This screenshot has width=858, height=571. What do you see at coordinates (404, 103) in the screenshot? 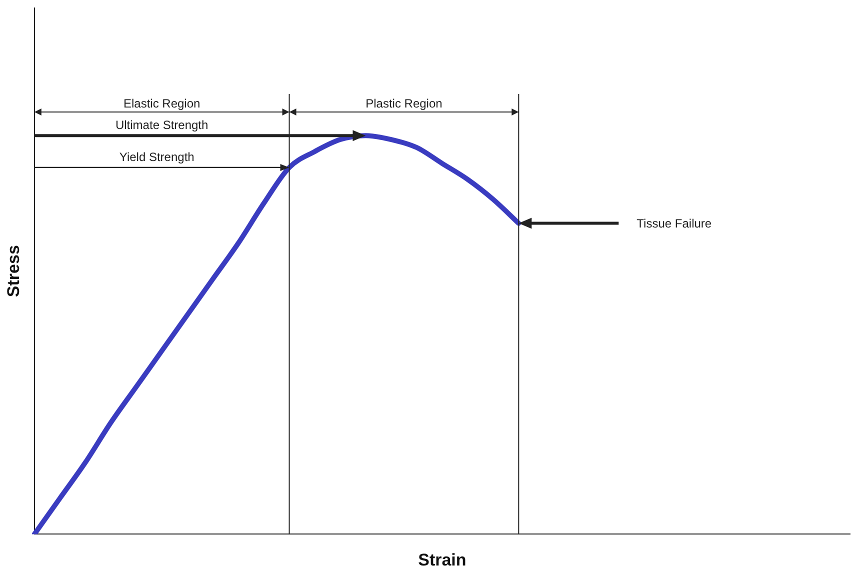
I see `text: Plastic Region` at bounding box center [404, 103].